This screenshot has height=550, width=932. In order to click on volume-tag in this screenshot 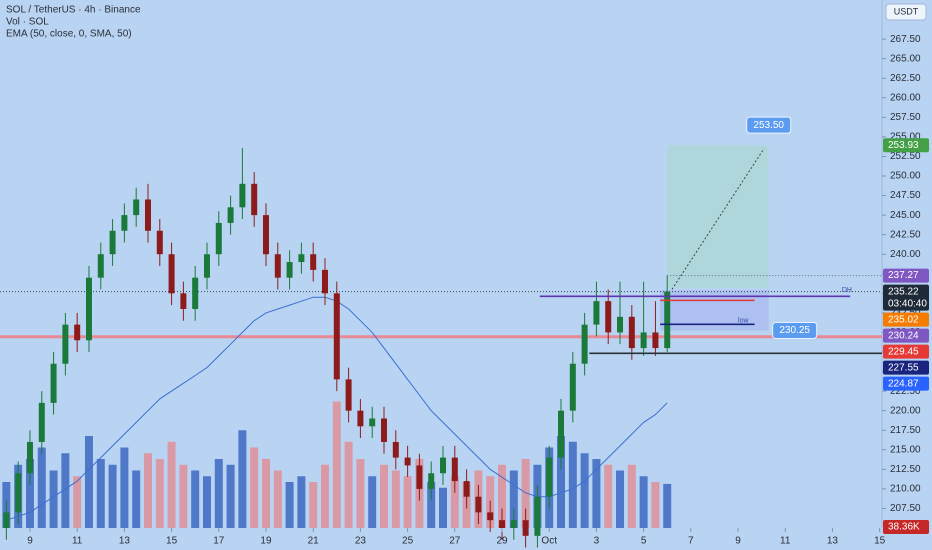, I will do `click(906, 527)`.